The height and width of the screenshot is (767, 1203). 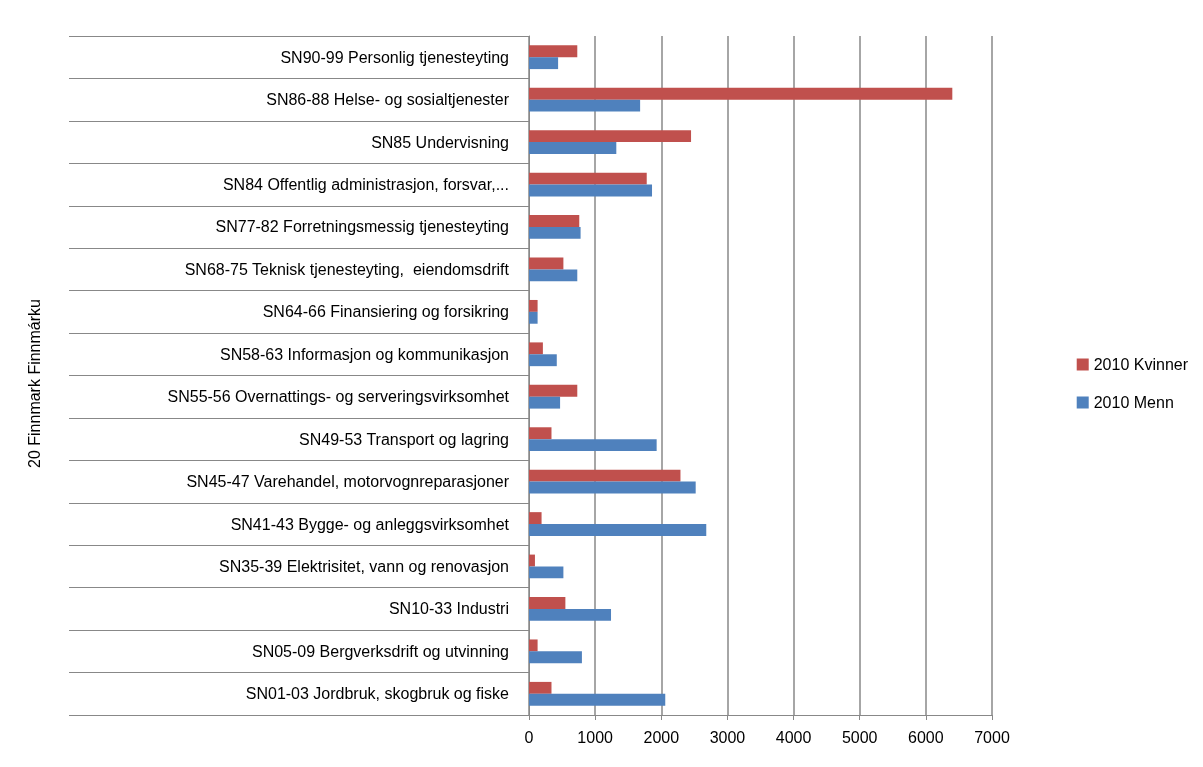 I want to click on y-tick-label: SN86-88 Helse- og sosialtjenester, so click(x=388, y=100).